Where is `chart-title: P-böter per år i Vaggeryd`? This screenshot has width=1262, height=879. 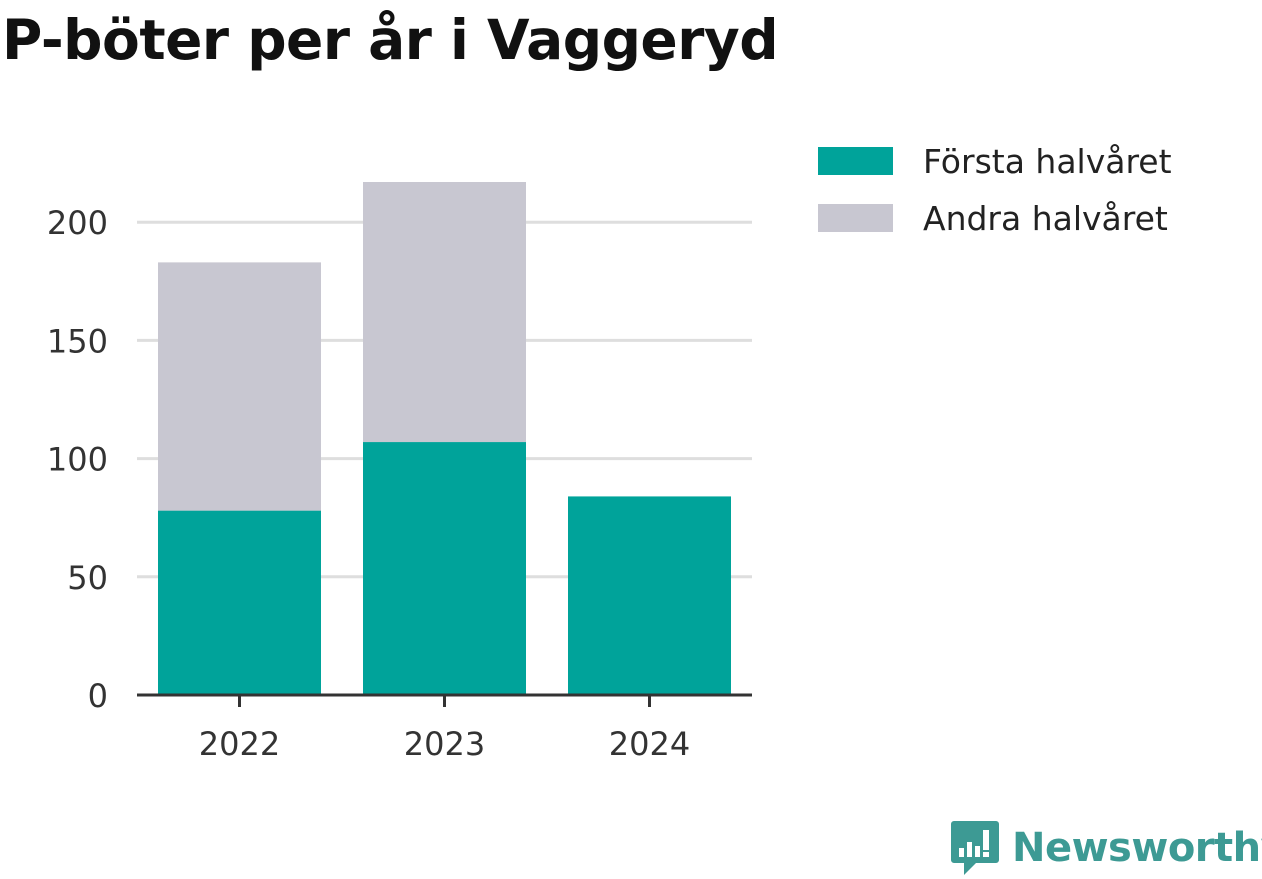 chart-title: P-böter per år i Vaggeryd is located at coordinates (390, 40).